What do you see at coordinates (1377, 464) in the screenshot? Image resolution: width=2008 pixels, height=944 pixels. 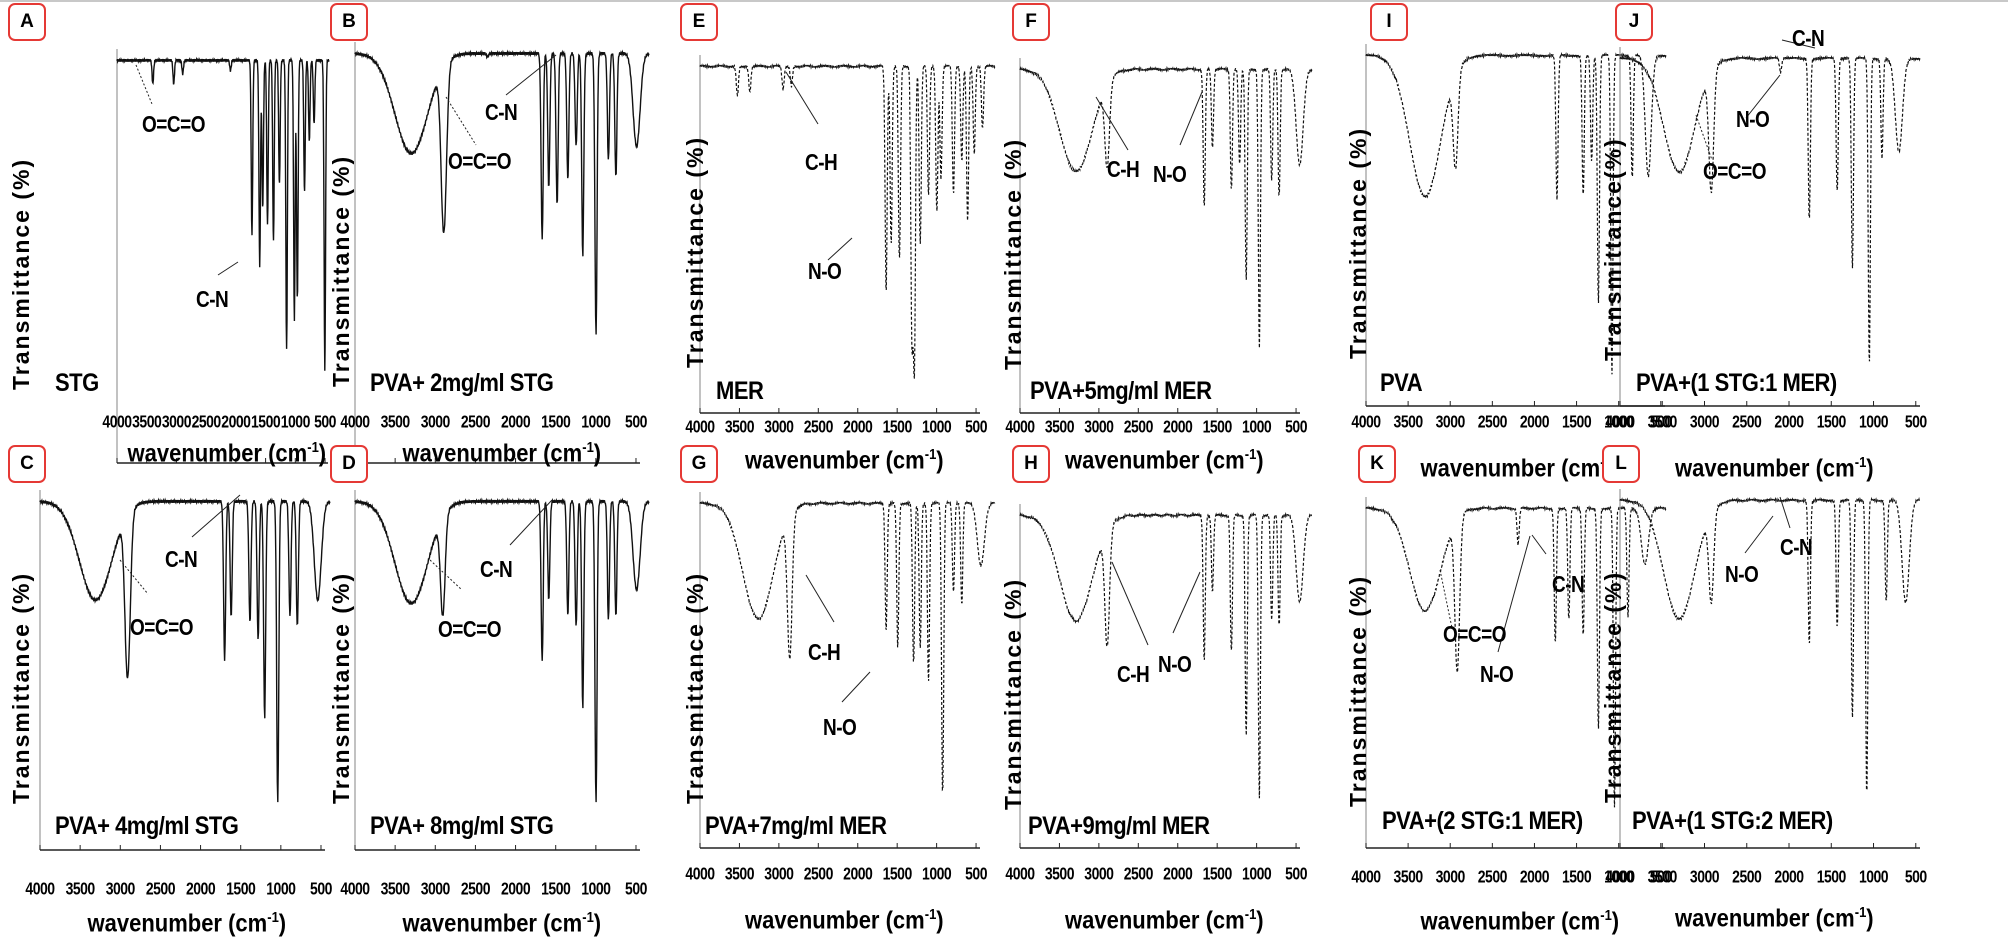 I see `panel-label-badge: K` at bounding box center [1377, 464].